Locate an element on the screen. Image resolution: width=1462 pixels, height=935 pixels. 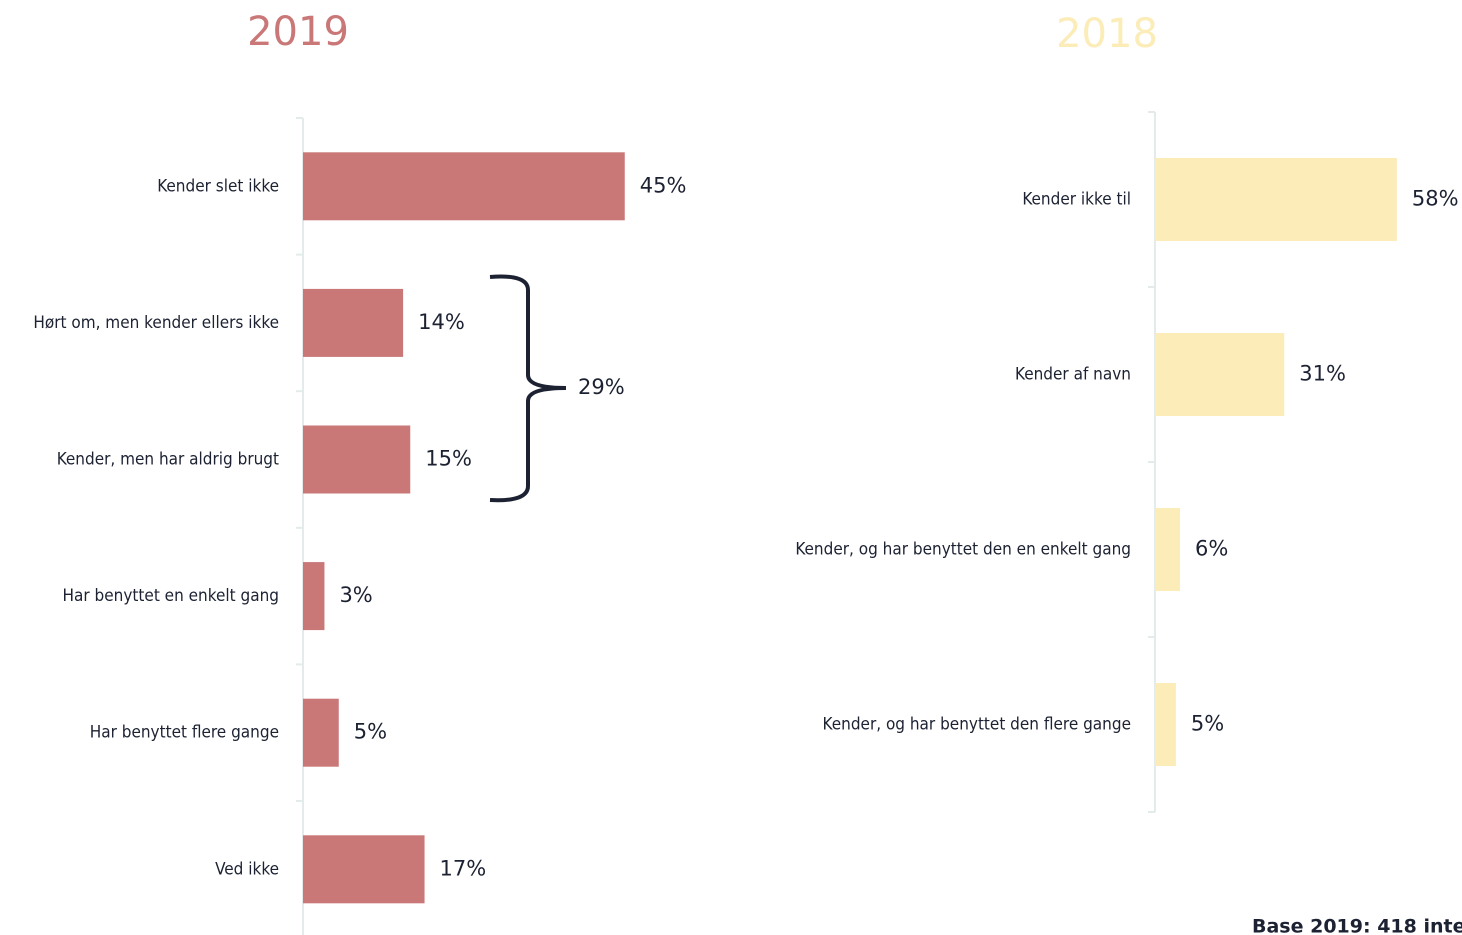
value-label: 15% is located at coordinates (448, 459).